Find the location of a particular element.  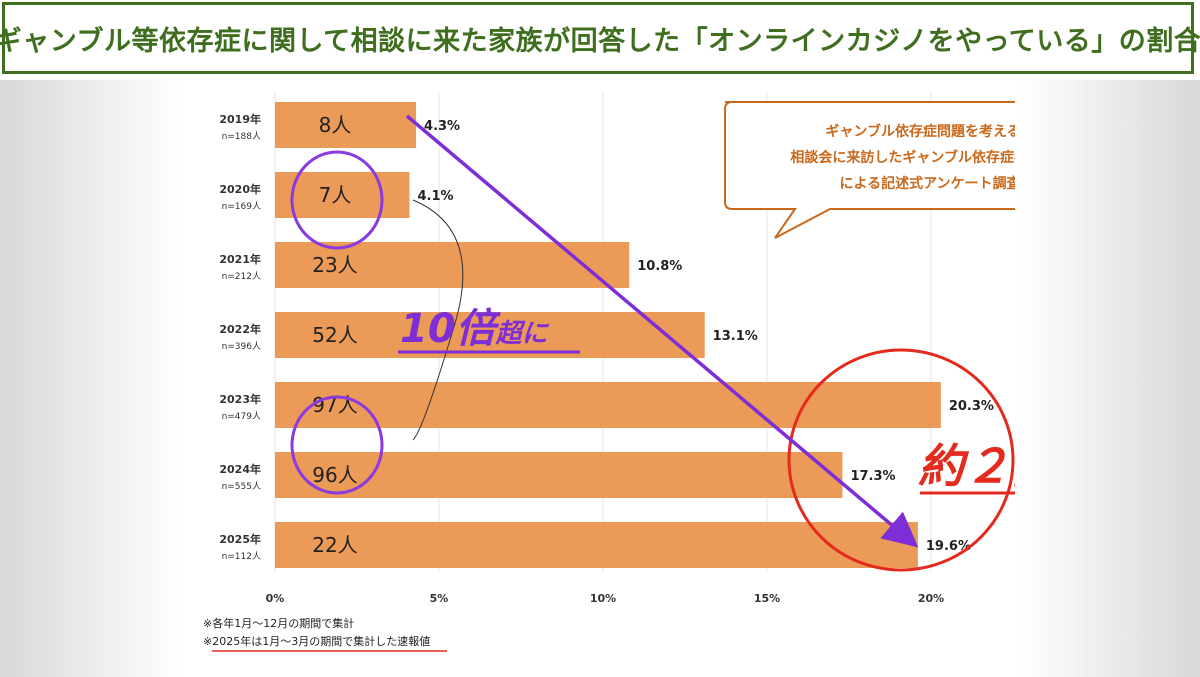

callout-line: 相談会に来訪したギャンブル依存症者の家族による is located at coordinates (902, 157).